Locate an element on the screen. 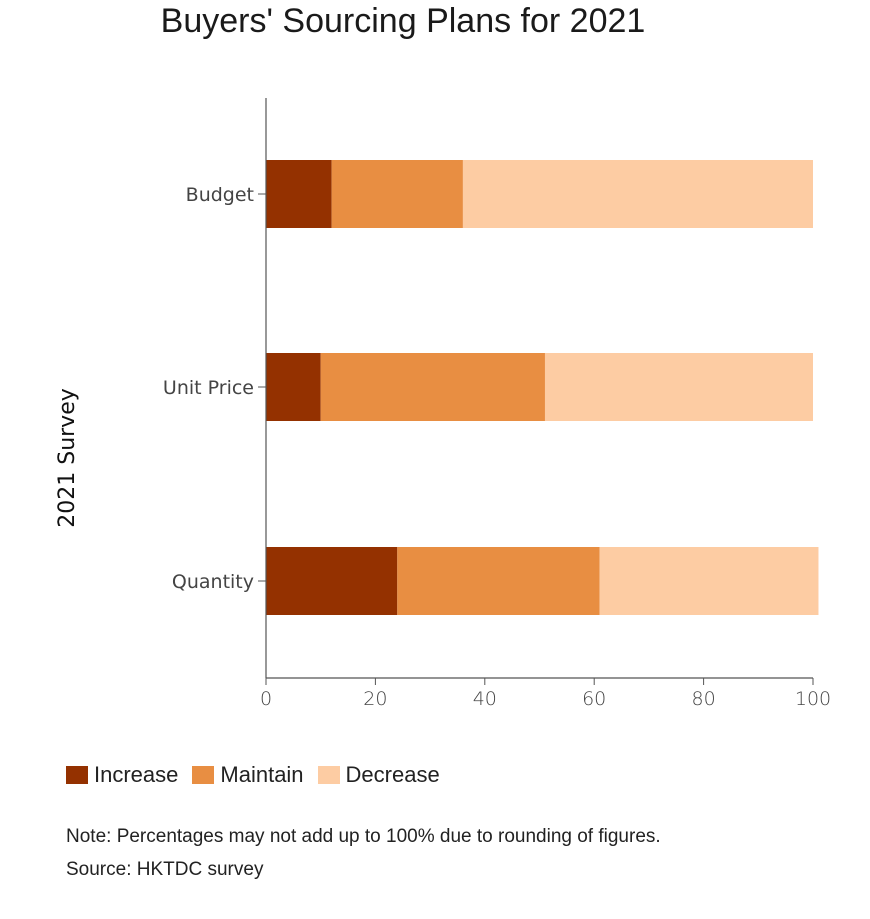 The height and width of the screenshot is (919, 870). bar-unit-price-decrease is located at coordinates (678, 387).